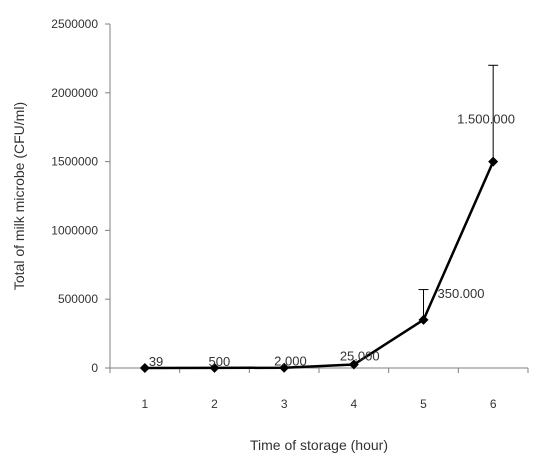 Image resolution: width=537 pixels, height=459 pixels. Describe the element at coordinates (458, 192) in the screenshot. I see `error-bars` at that location.